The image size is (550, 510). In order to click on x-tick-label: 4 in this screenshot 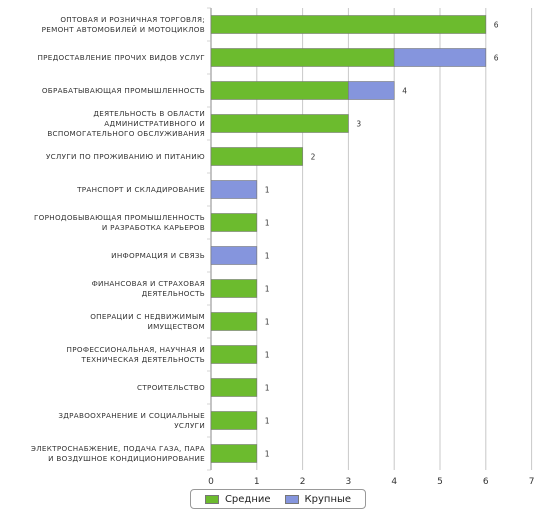, I will do `click(394, 482)`.